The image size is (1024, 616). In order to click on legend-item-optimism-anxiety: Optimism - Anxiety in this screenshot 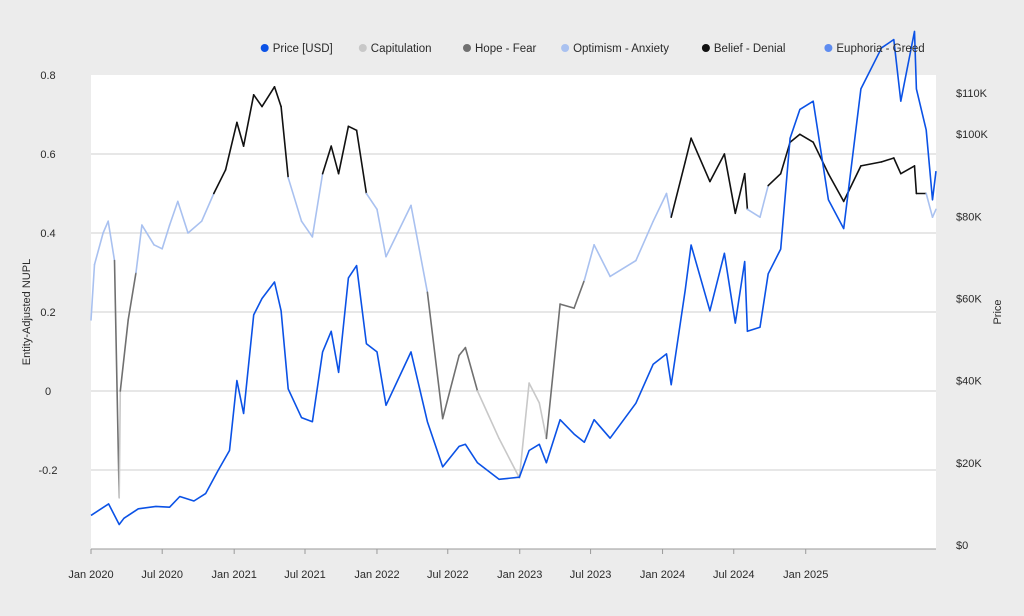, I will do `click(615, 49)`.